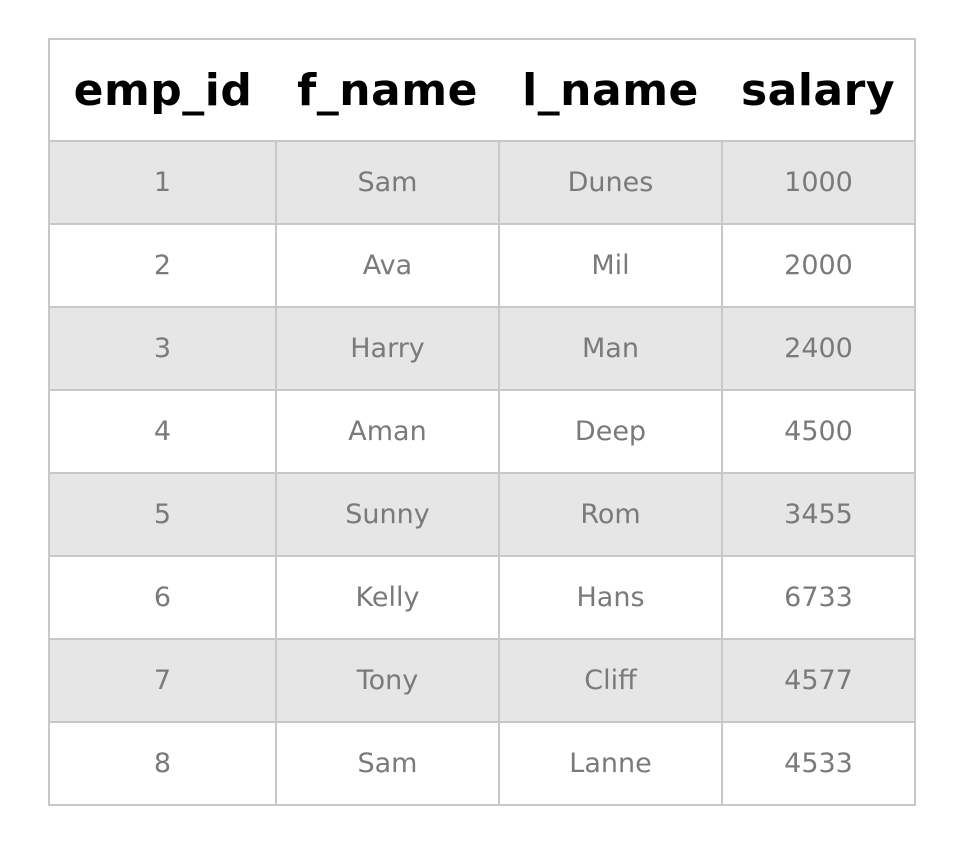  Describe the element at coordinates (818, 514) in the screenshot. I see `cell-salary: 3455` at that location.